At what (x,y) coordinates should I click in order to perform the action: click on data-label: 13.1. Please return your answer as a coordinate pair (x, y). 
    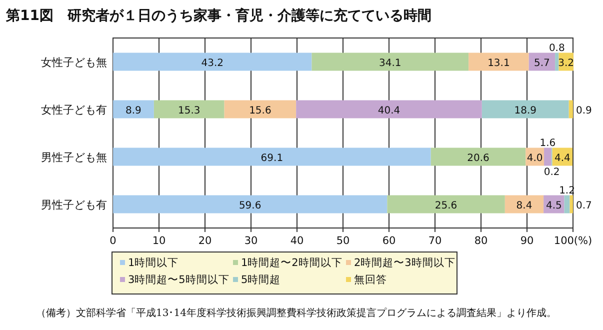
    Looking at the image, I should click on (499, 63).